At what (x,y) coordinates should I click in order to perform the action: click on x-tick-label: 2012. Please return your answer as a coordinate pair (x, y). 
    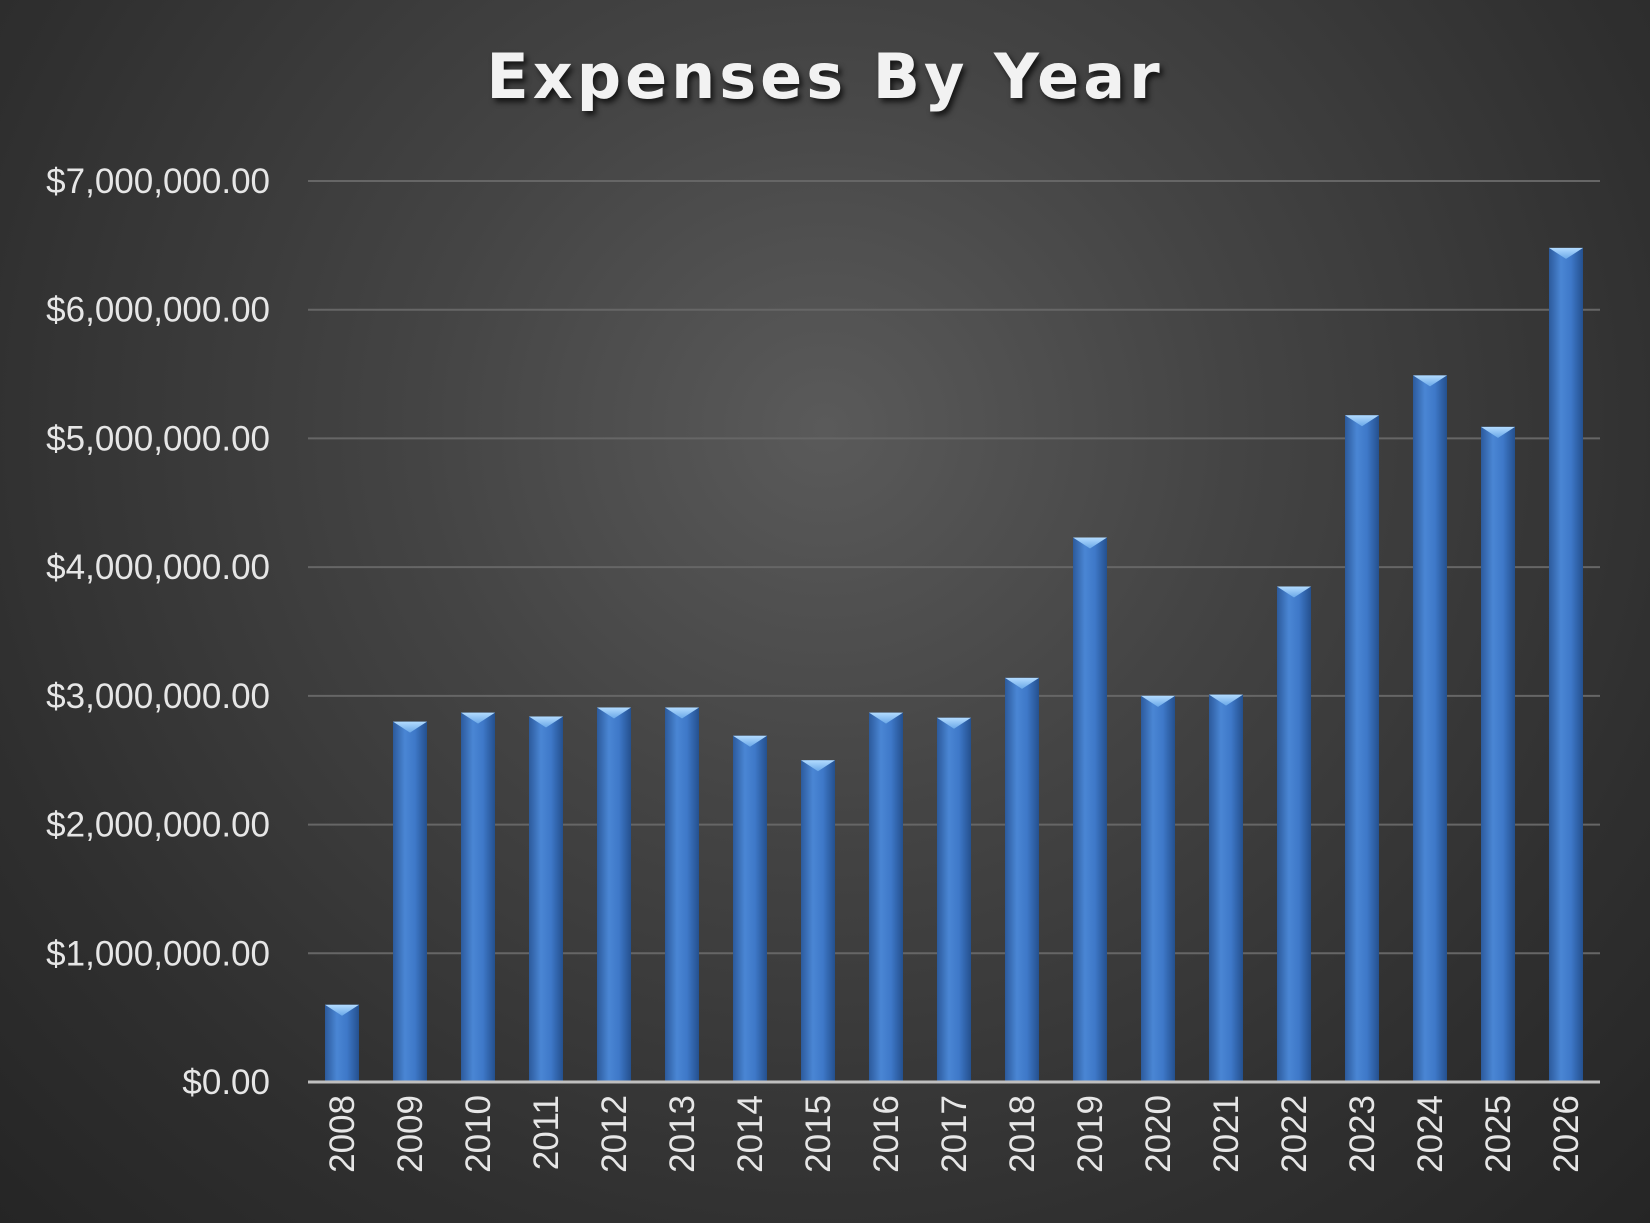
    Looking at the image, I should click on (614, 1134).